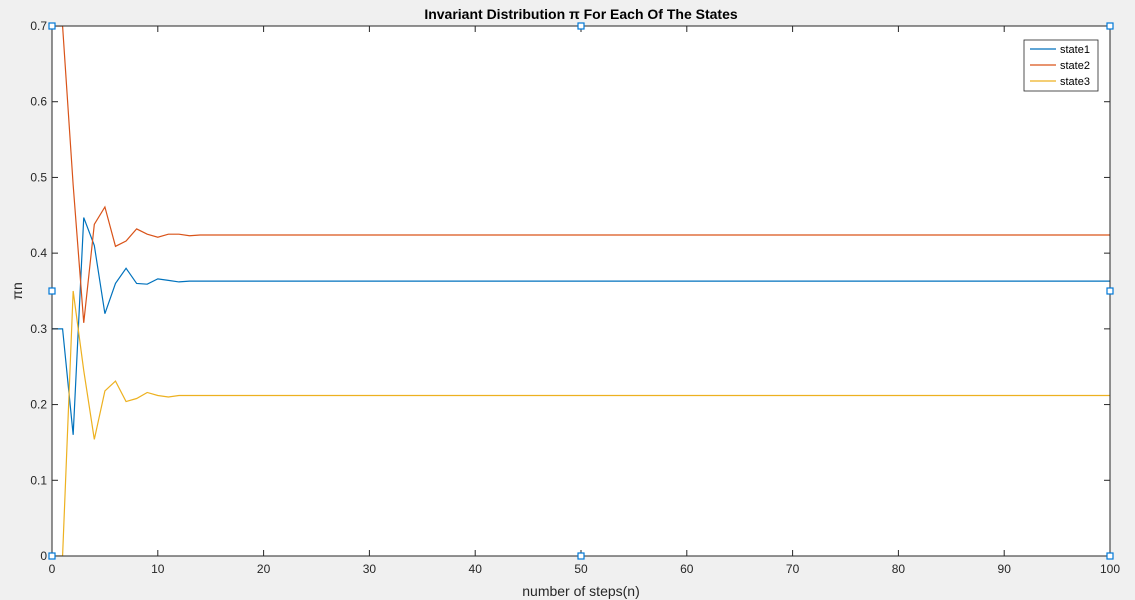 This screenshot has height=600, width=1135. What do you see at coordinates (38, 177) in the screenshot?
I see `y-tick-label: 0.5` at bounding box center [38, 177].